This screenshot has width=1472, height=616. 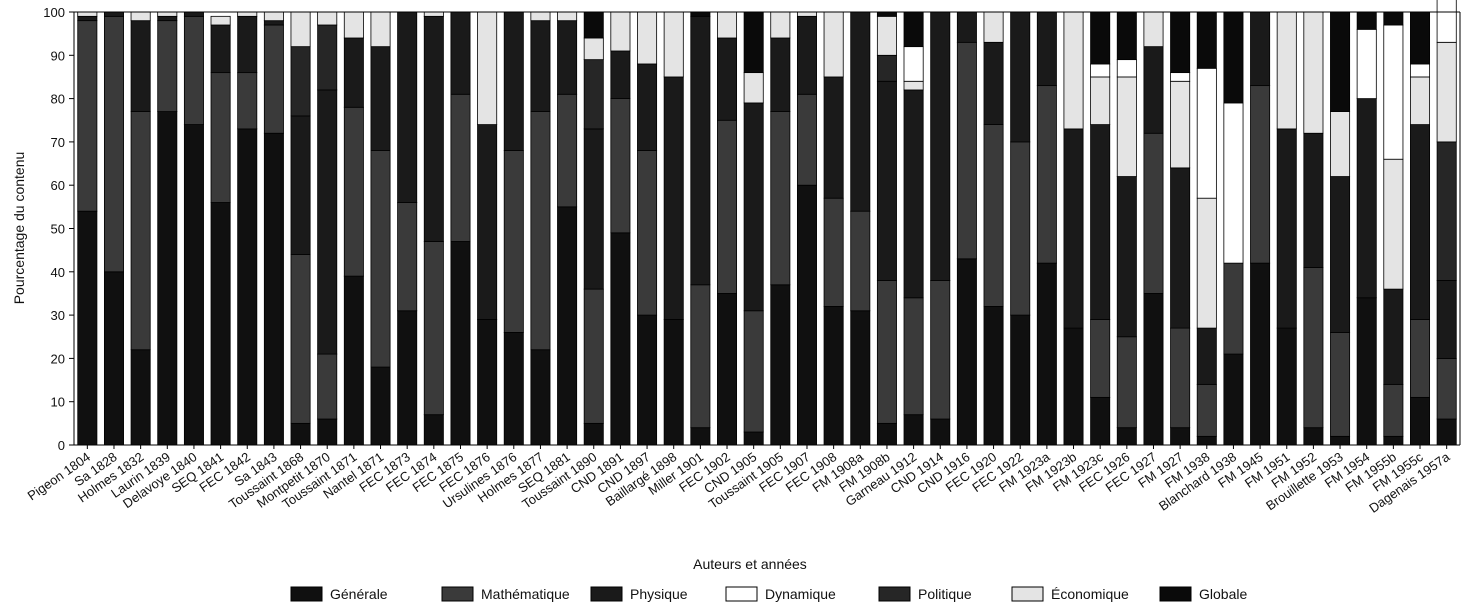 I want to click on legend-label: Physique, so click(x=659, y=594).